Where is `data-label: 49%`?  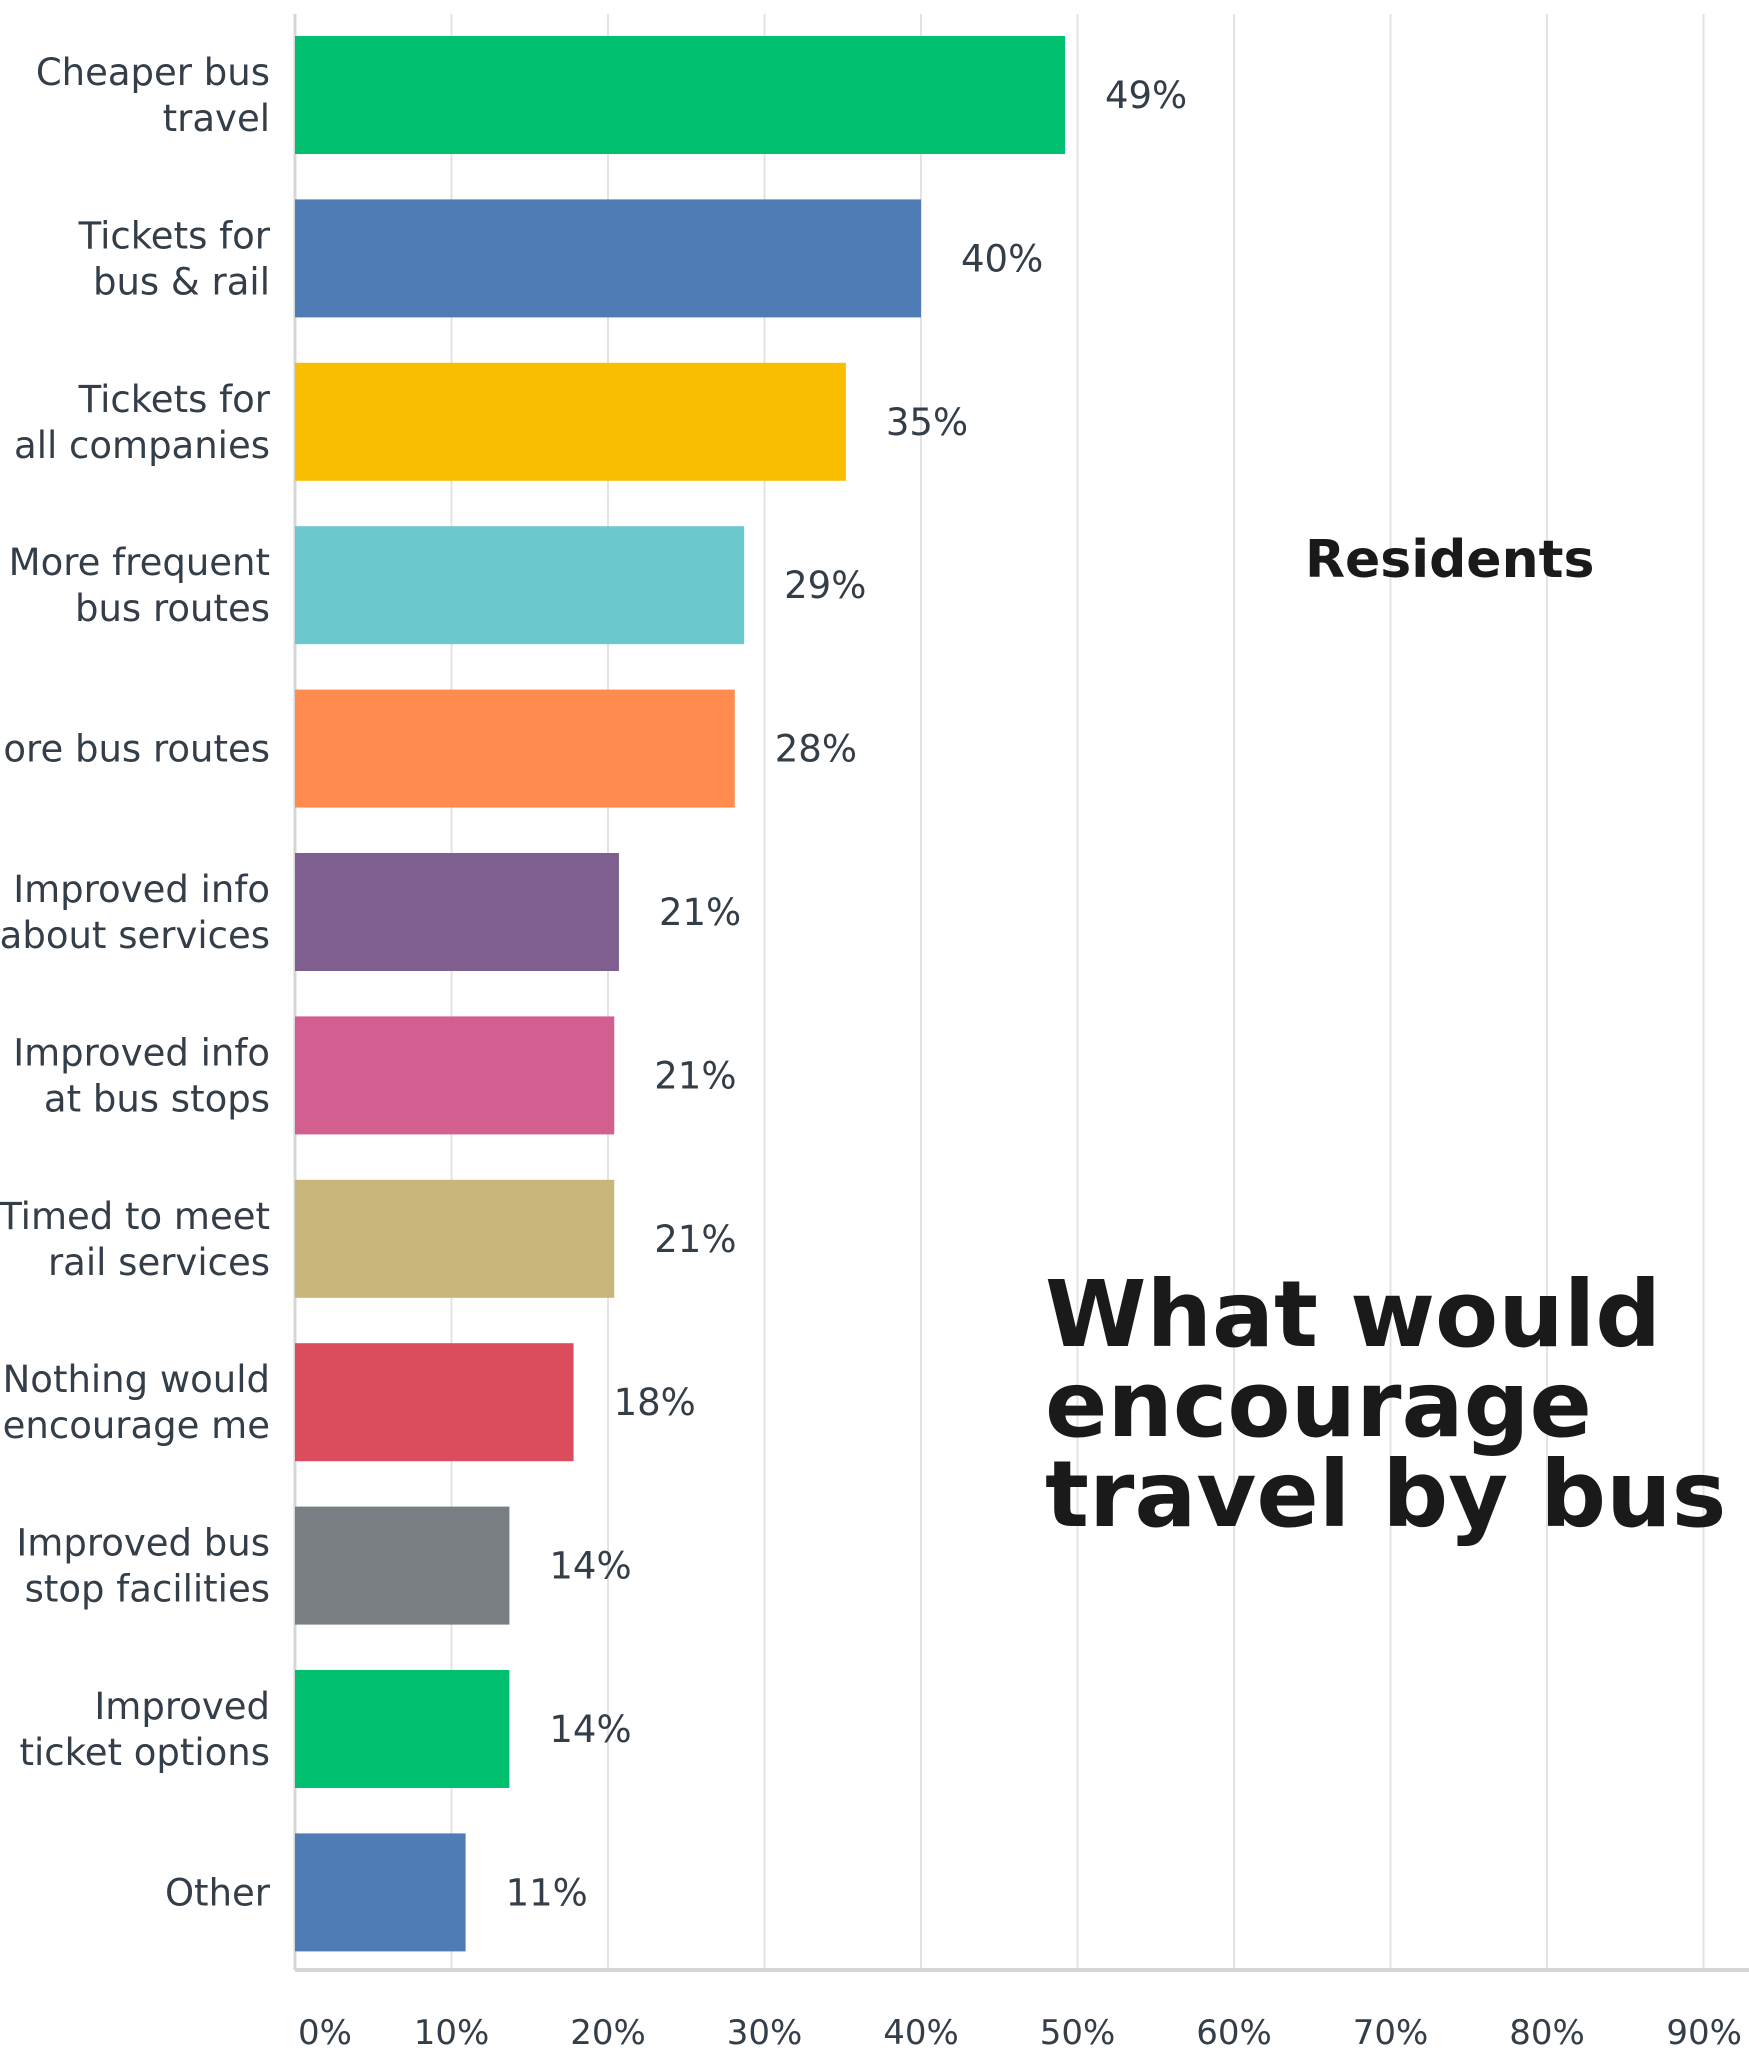 data-label: 49% is located at coordinates (1146, 95).